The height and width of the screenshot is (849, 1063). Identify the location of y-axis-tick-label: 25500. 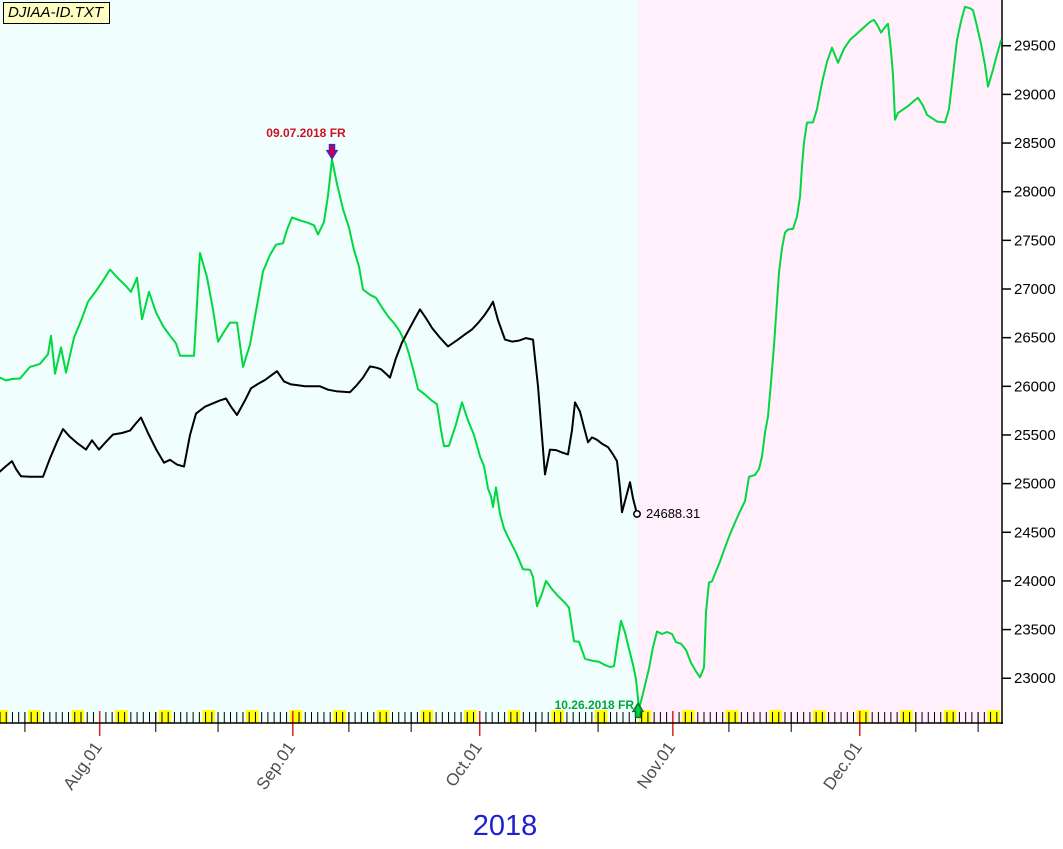
(1035, 435).